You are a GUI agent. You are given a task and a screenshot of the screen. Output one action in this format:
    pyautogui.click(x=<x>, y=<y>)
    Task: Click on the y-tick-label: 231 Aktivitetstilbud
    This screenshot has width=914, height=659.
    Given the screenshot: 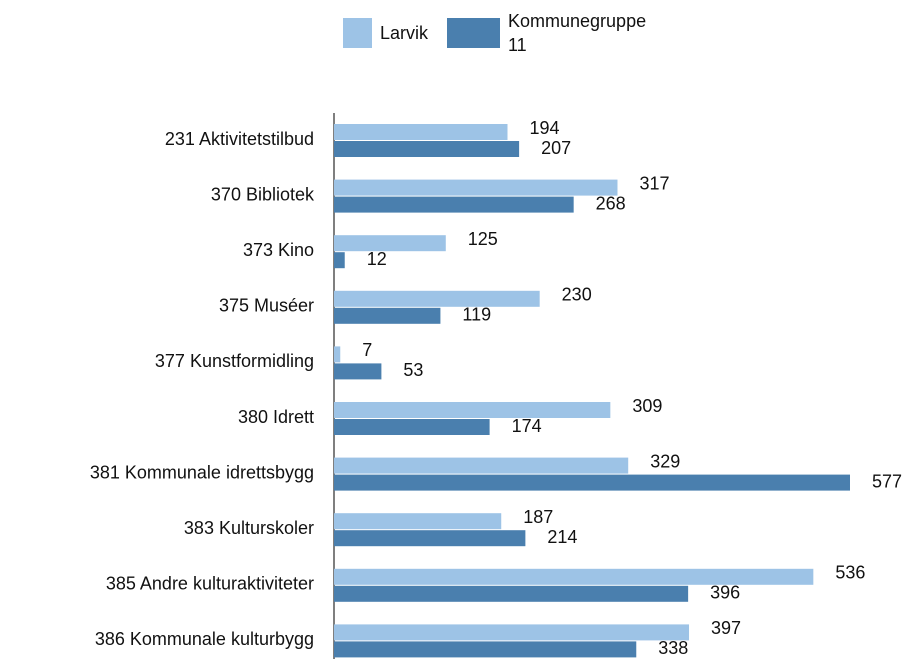 What is the action you would take?
    pyautogui.click(x=239, y=139)
    